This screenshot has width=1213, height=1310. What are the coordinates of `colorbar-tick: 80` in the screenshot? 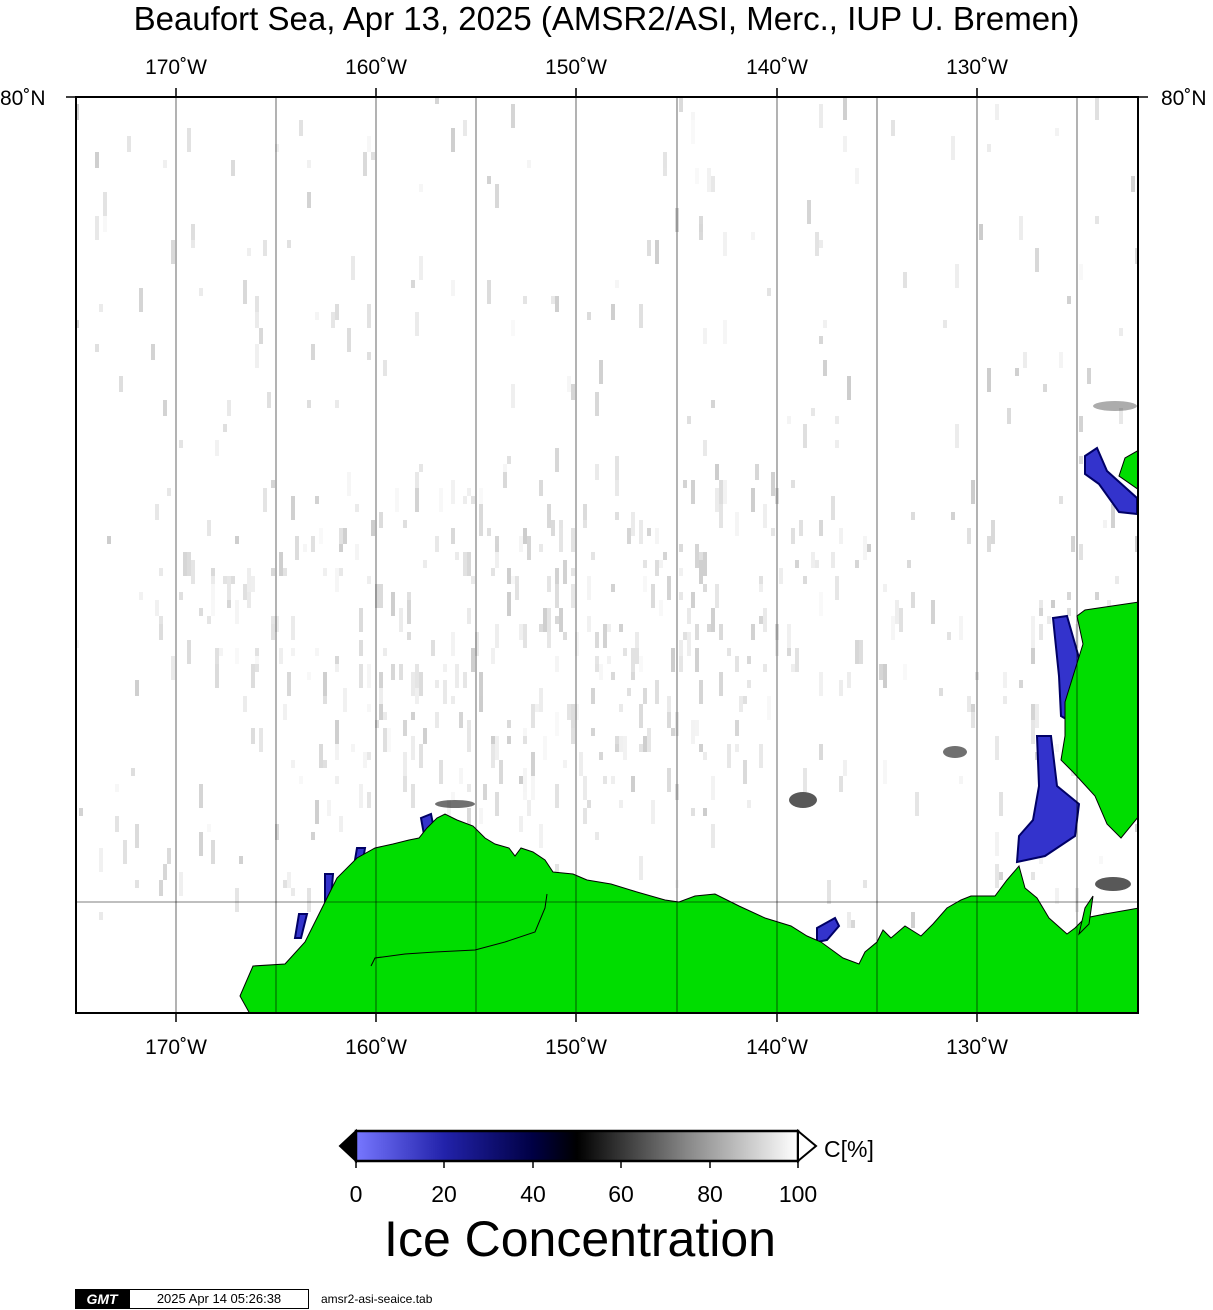 It's located at (710, 1194).